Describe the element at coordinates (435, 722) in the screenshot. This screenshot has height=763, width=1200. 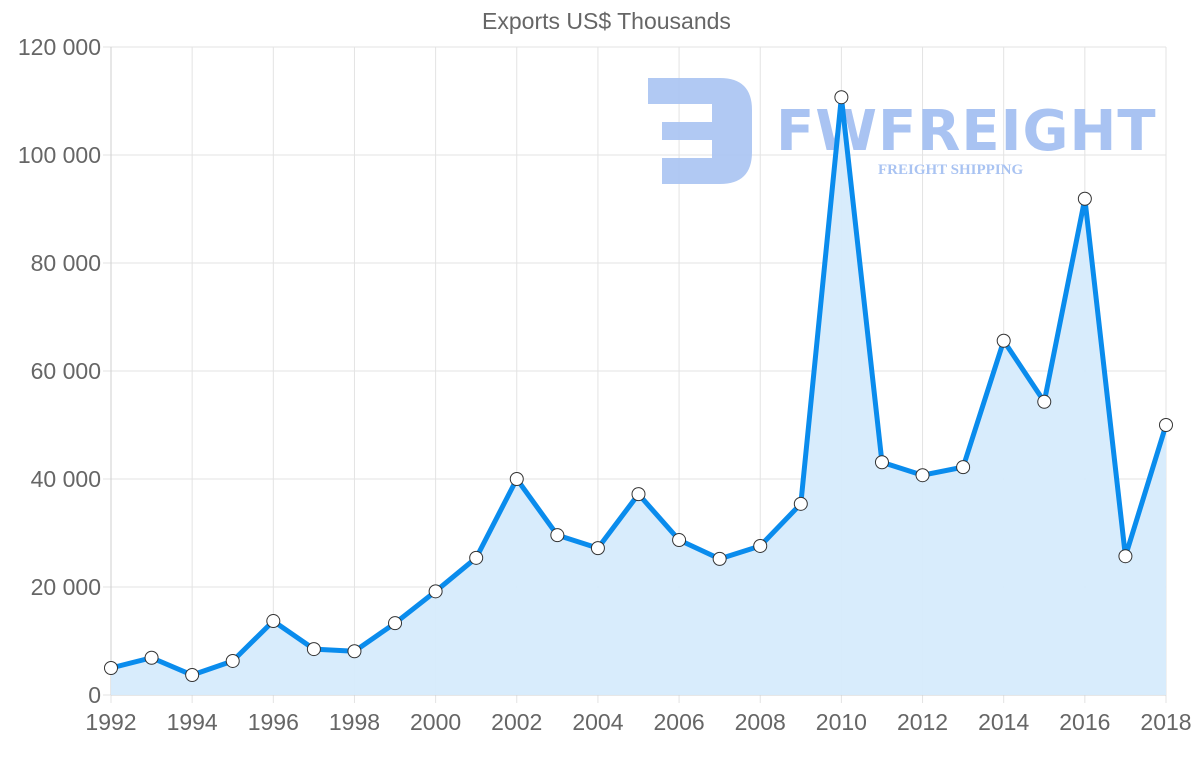
I see `x-tick-label: 2000` at that location.